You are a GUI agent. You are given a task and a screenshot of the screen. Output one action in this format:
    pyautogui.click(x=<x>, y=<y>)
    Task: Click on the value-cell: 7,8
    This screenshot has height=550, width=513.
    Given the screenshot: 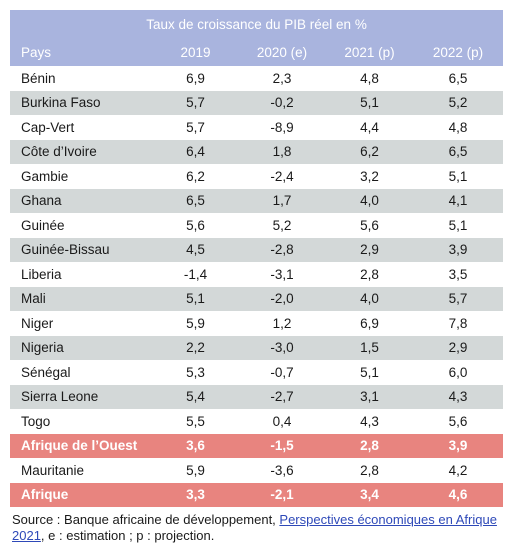 What is the action you would take?
    pyautogui.click(x=458, y=323)
    